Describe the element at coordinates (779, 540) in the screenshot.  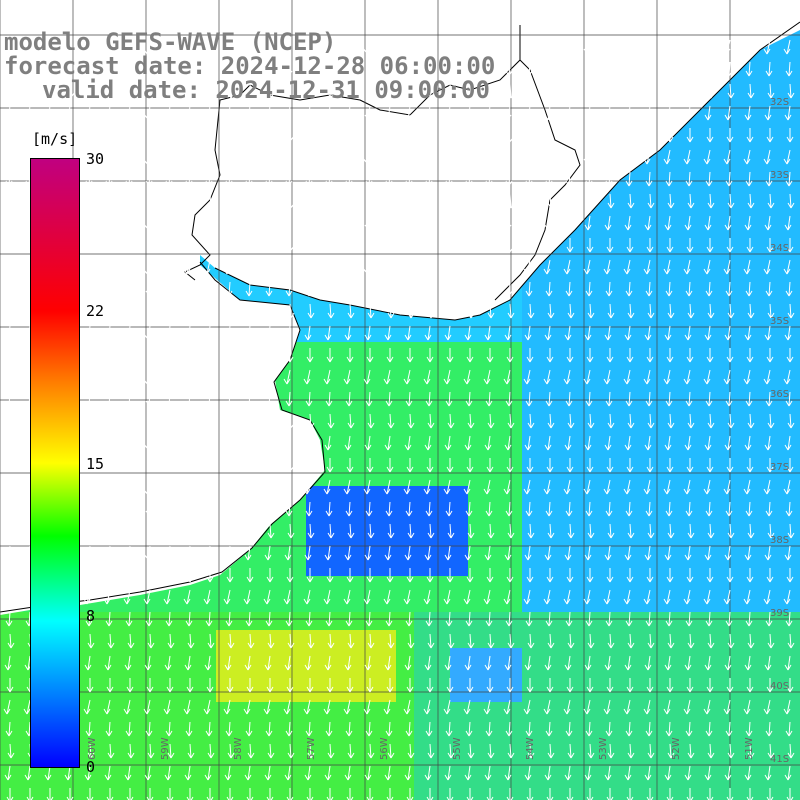
I see `latitude-label: 38S` at that location.